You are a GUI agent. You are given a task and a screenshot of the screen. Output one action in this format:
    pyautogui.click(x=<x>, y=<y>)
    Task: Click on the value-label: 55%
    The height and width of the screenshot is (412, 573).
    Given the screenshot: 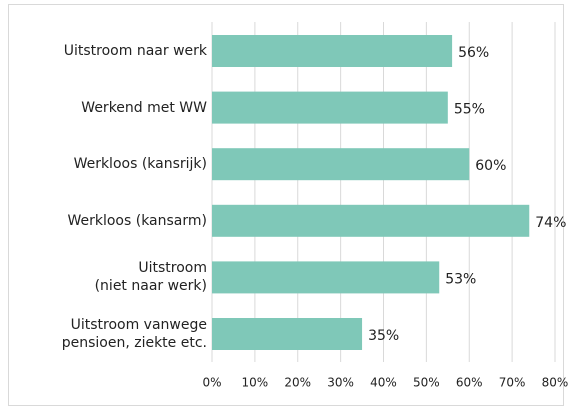 What is the action you would take?
    pyautogui.click(x=469, y=110)
    